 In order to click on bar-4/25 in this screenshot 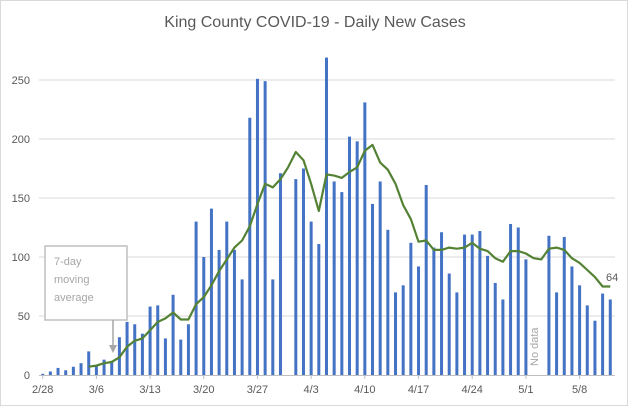, I will do `click(480, 303)`.